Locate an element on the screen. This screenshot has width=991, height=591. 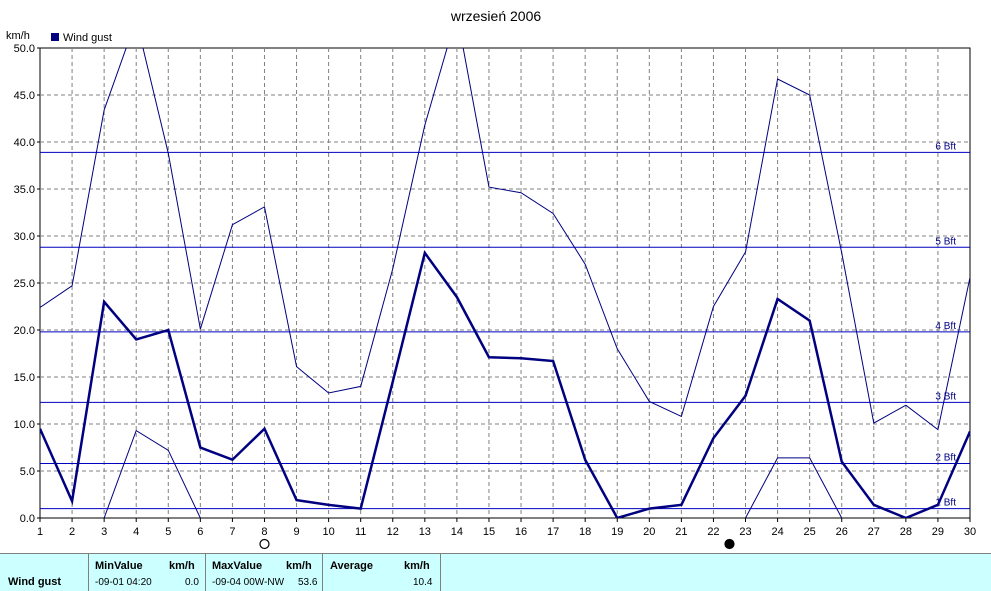
y-tick-label: 20.0 is located at coordinates (24, 331).